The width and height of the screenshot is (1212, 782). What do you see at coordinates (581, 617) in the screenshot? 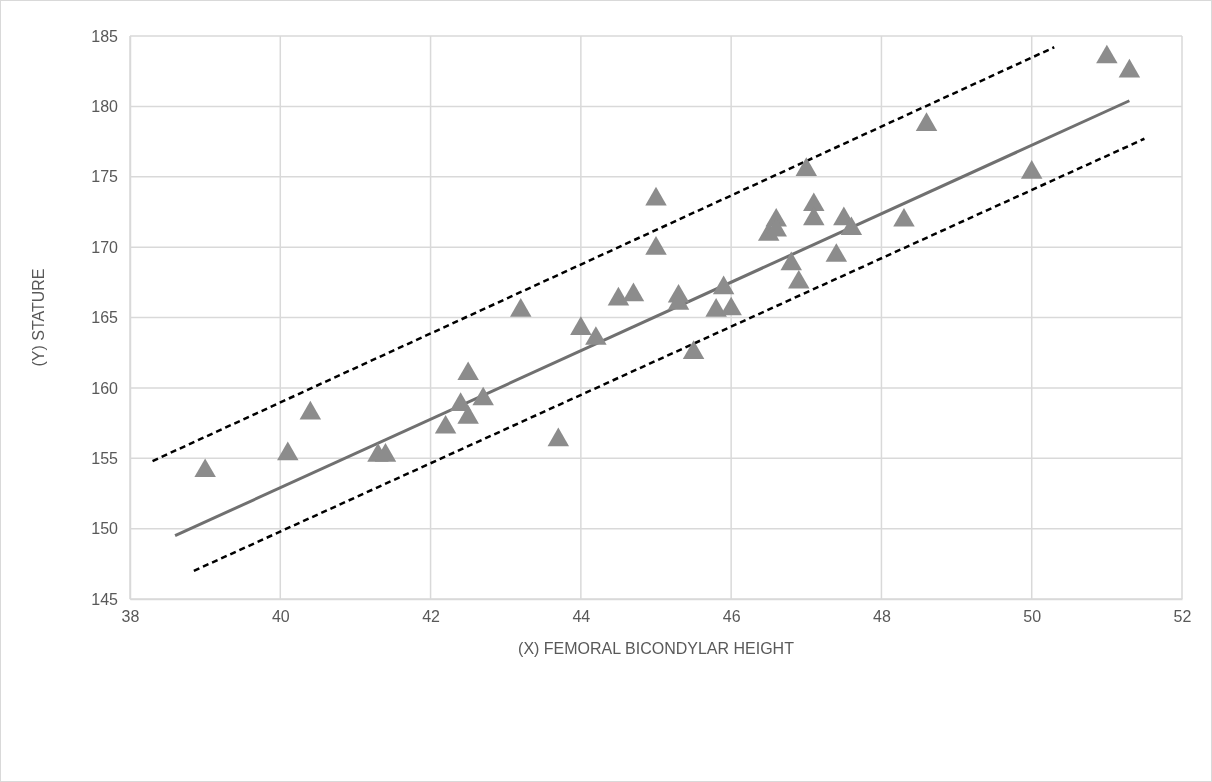
I see `x-tick-label: 44` at bounding box center [581, 617].